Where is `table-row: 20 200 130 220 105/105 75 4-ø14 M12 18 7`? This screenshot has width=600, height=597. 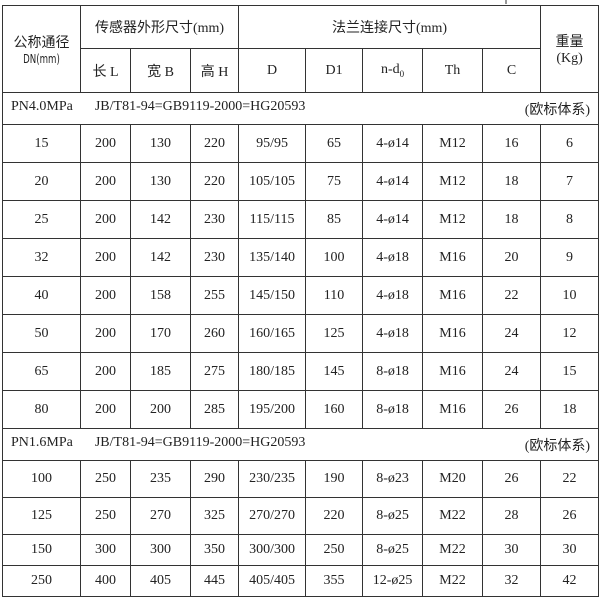 table-row: 20 200 130 220 105/105 75 4-ø14 M12 18 7 is located at coordinates (301, 181).